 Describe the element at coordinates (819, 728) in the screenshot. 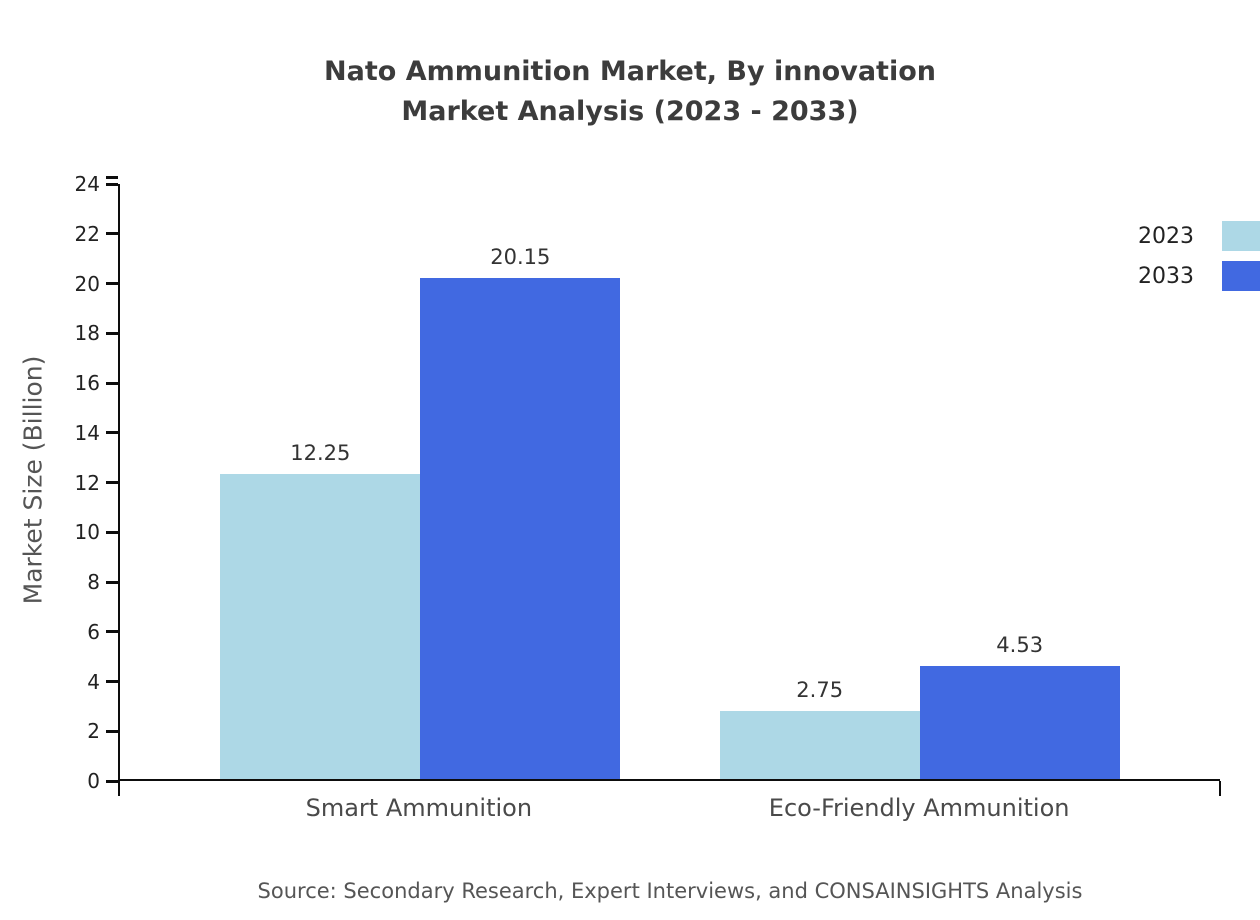

I see `bar-2023: 2.75` at that location.